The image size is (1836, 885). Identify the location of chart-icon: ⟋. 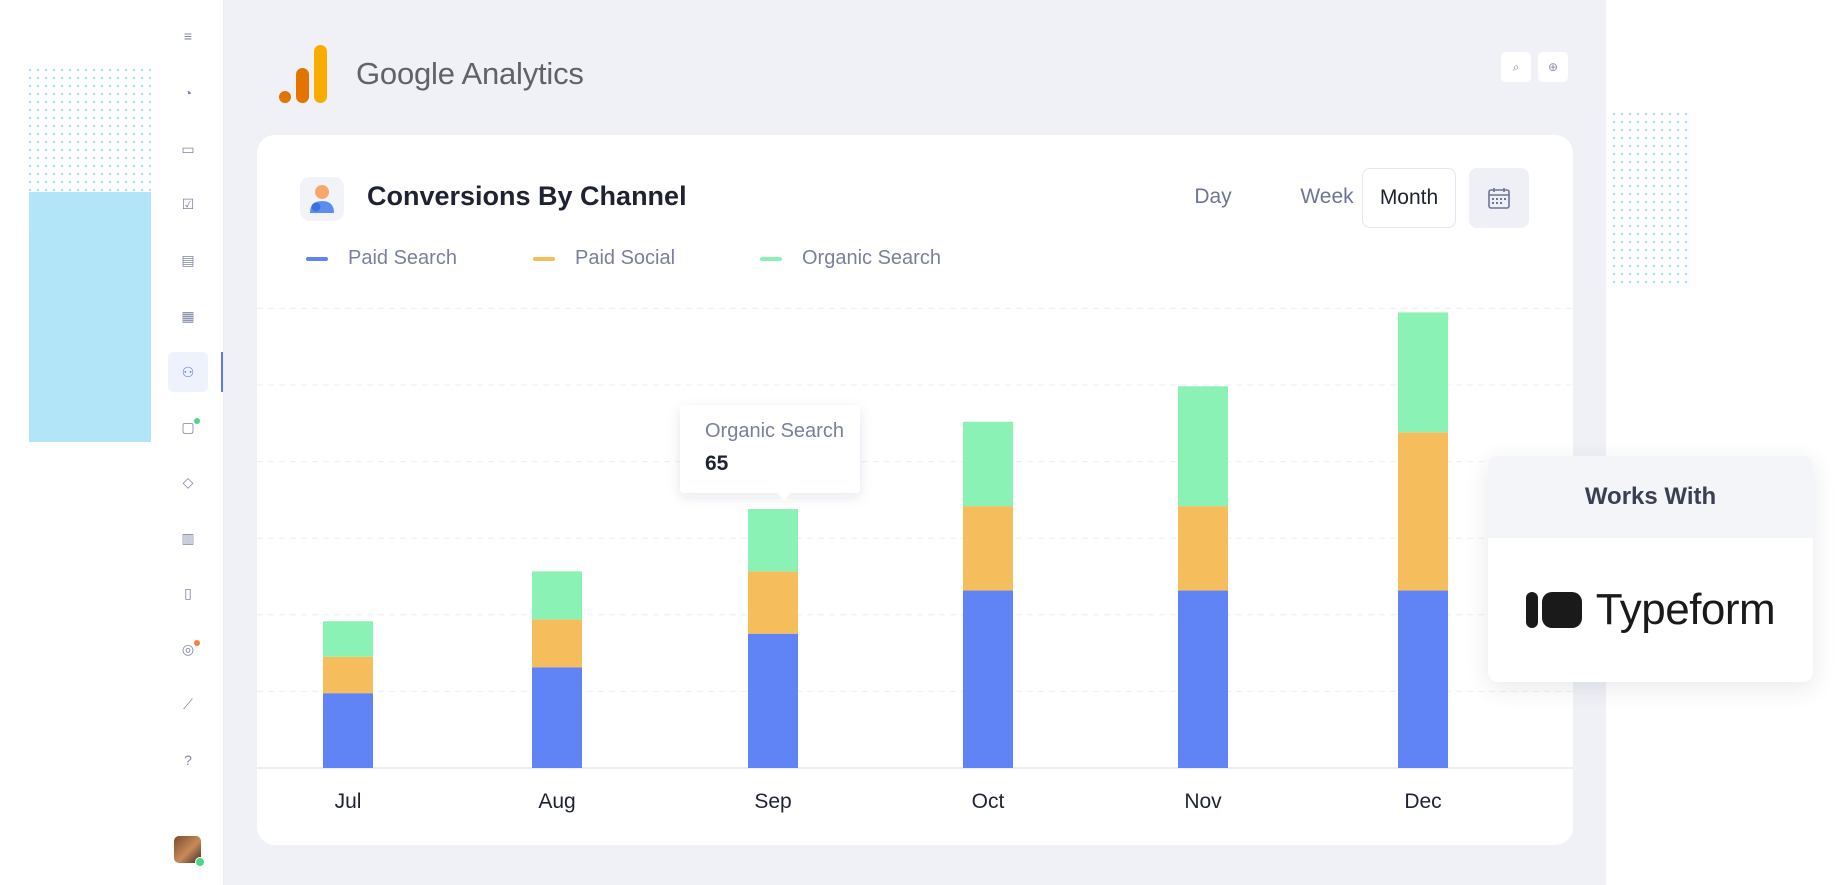
(188, 703).